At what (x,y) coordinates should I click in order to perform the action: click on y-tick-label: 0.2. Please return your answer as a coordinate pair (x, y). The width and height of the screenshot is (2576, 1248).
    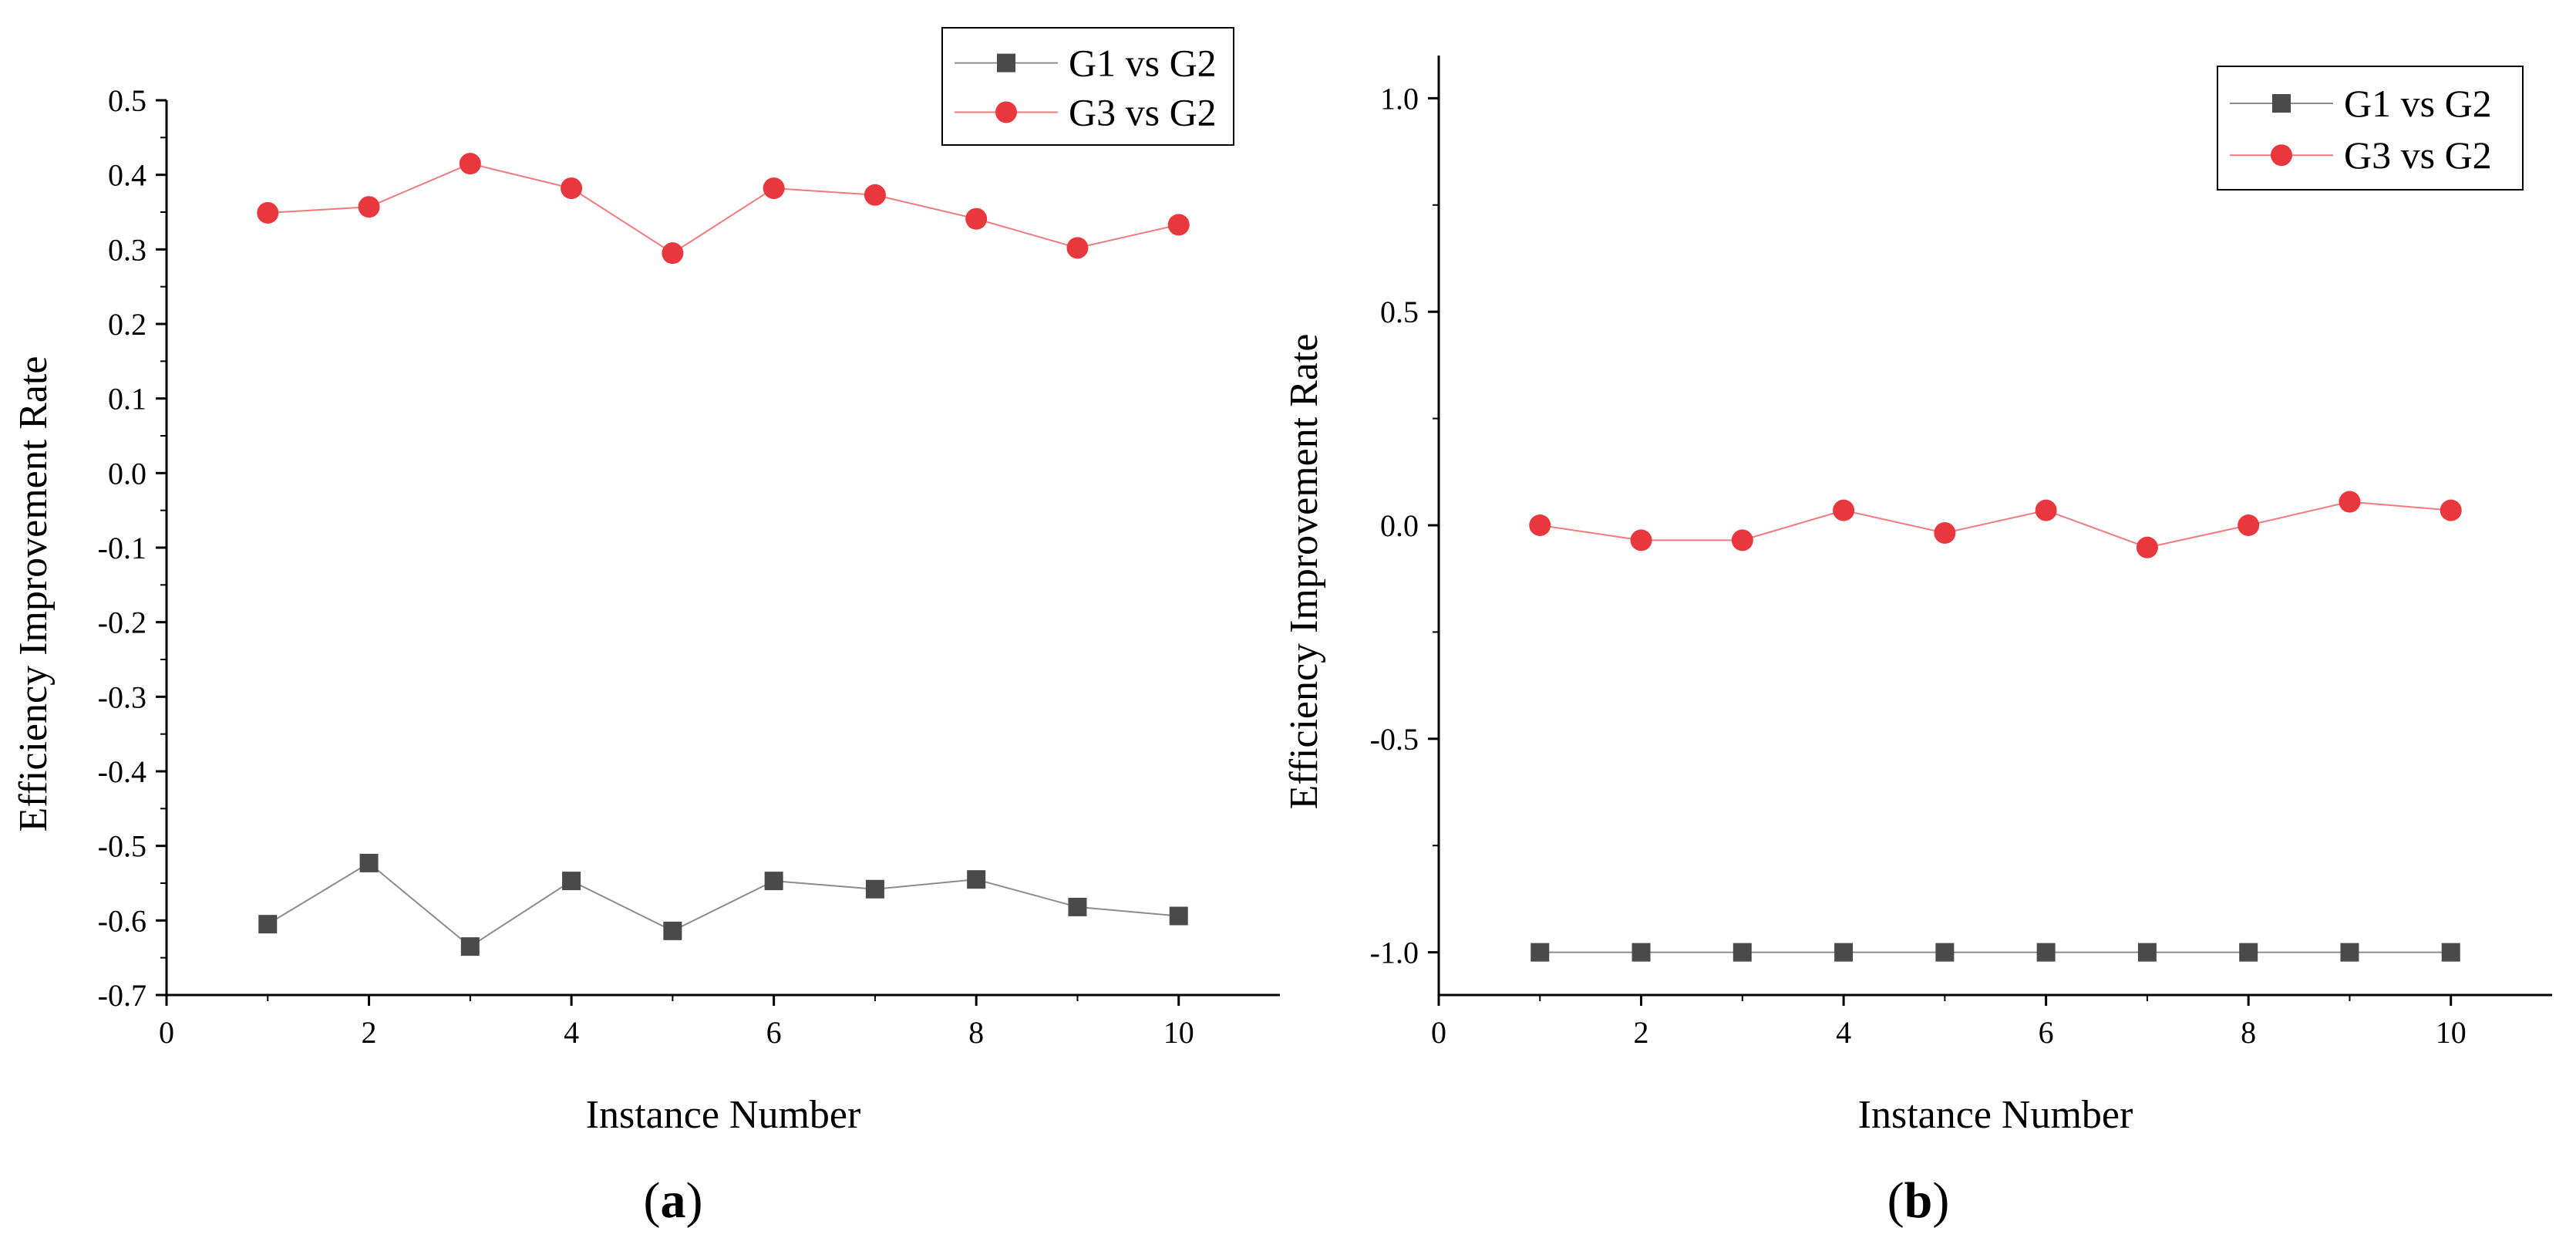
    Looking at the image, I should click on (127, 324).